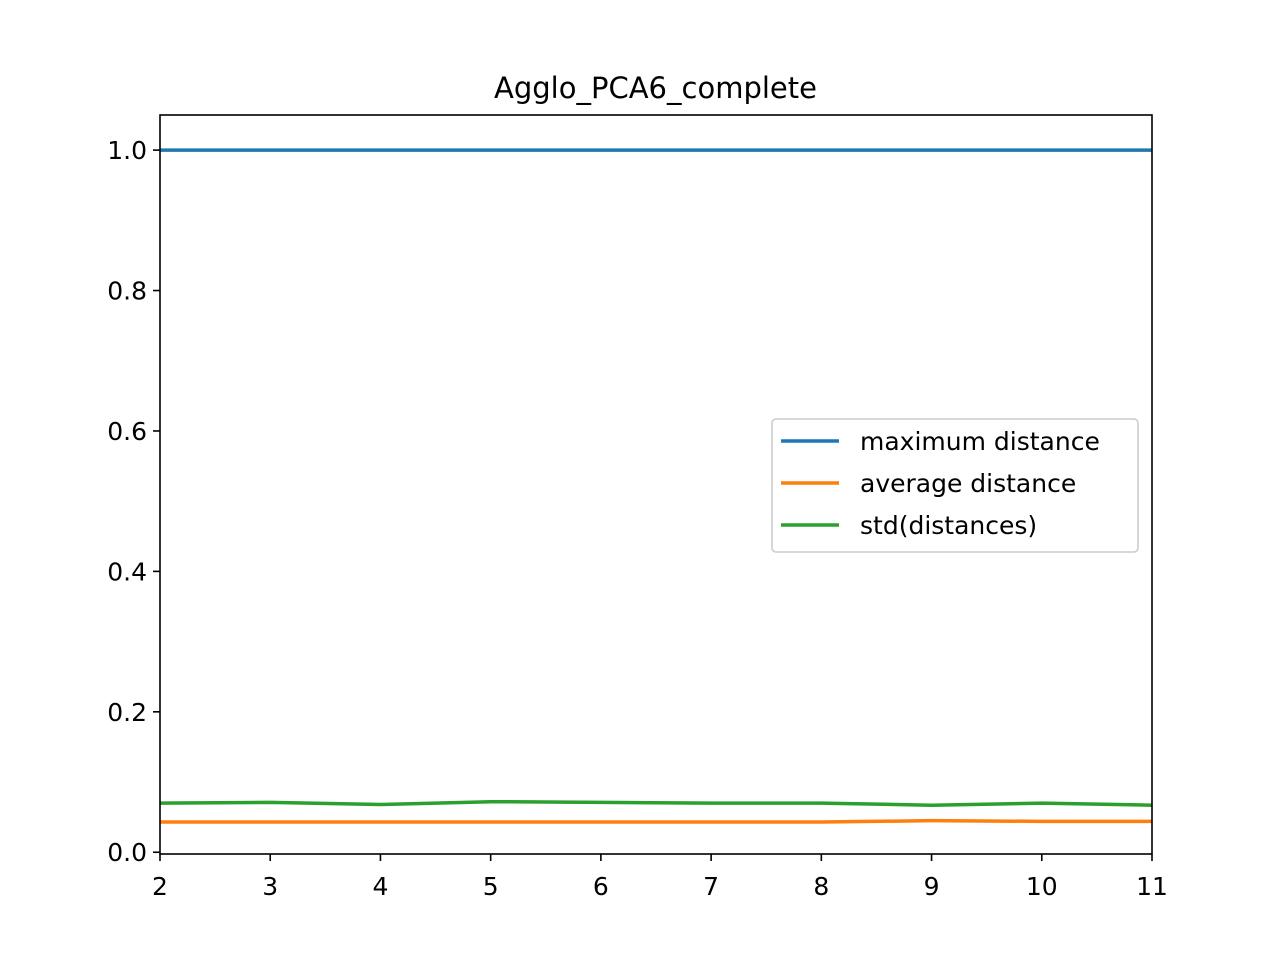  Describe the element at coordinates (127, 852) in the screenshot. I see `y-tick-label: 0.0` at that location.